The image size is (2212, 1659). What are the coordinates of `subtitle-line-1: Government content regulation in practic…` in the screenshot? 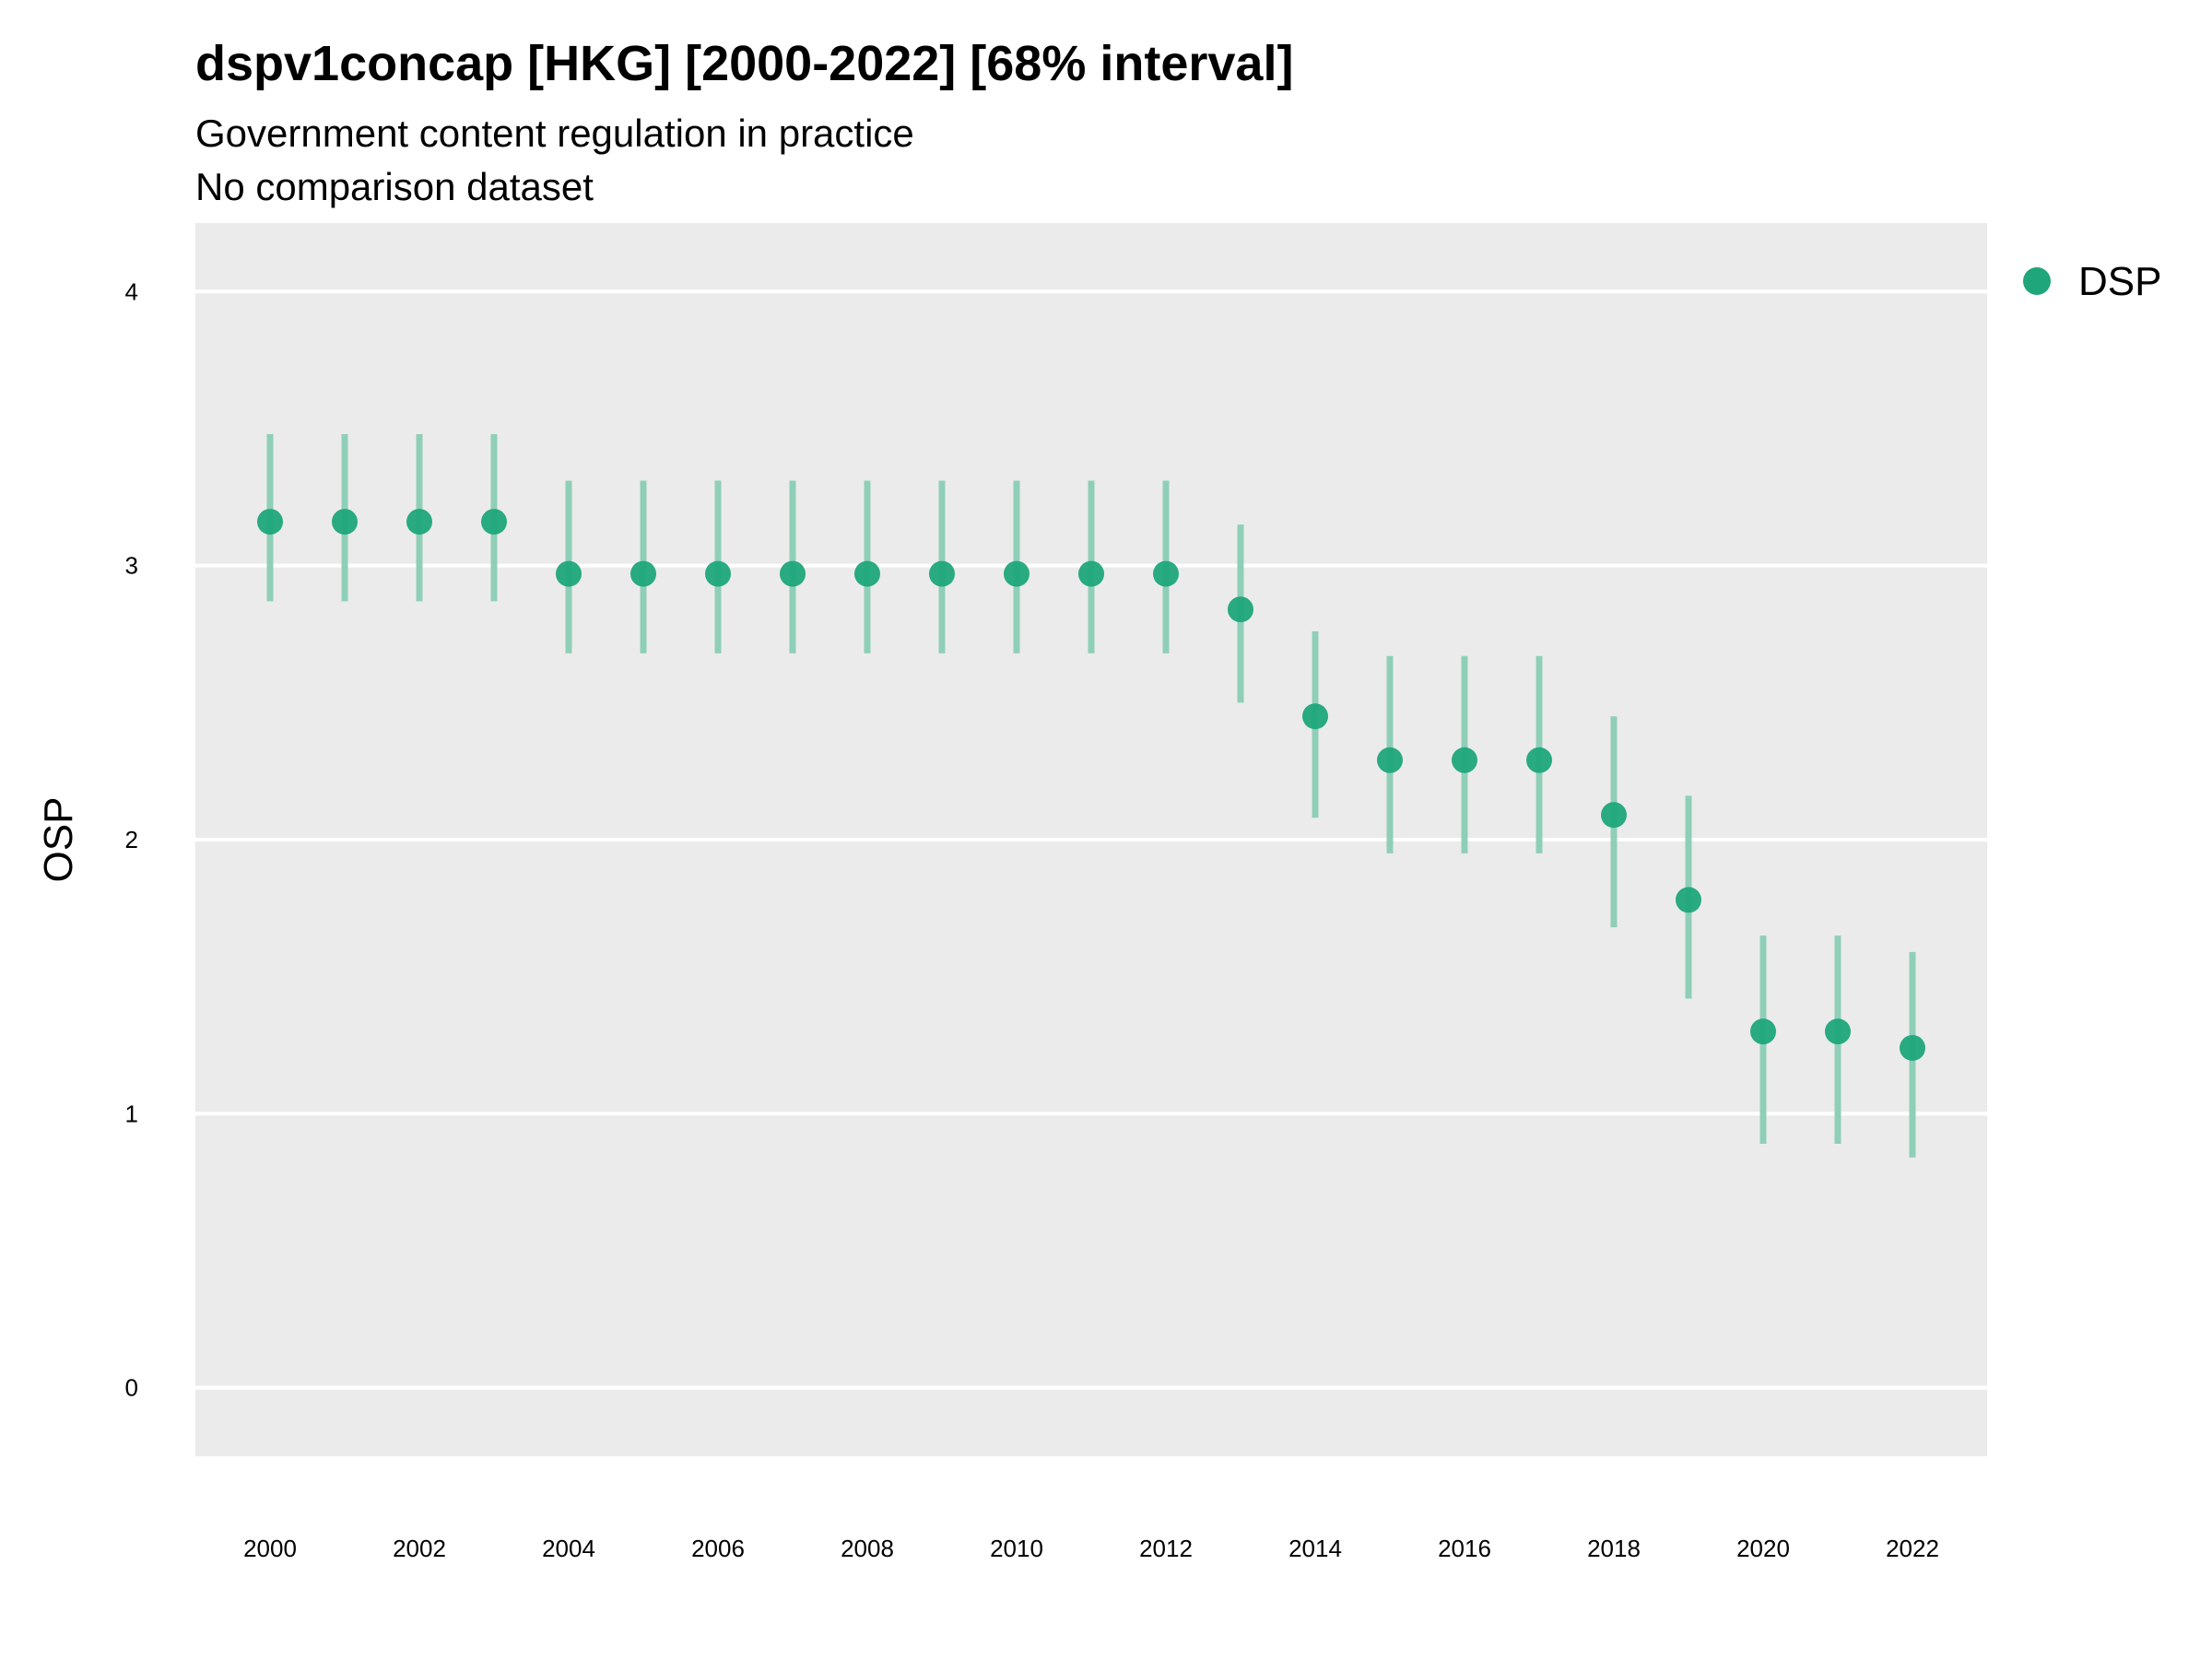 It's located at (554, 133).